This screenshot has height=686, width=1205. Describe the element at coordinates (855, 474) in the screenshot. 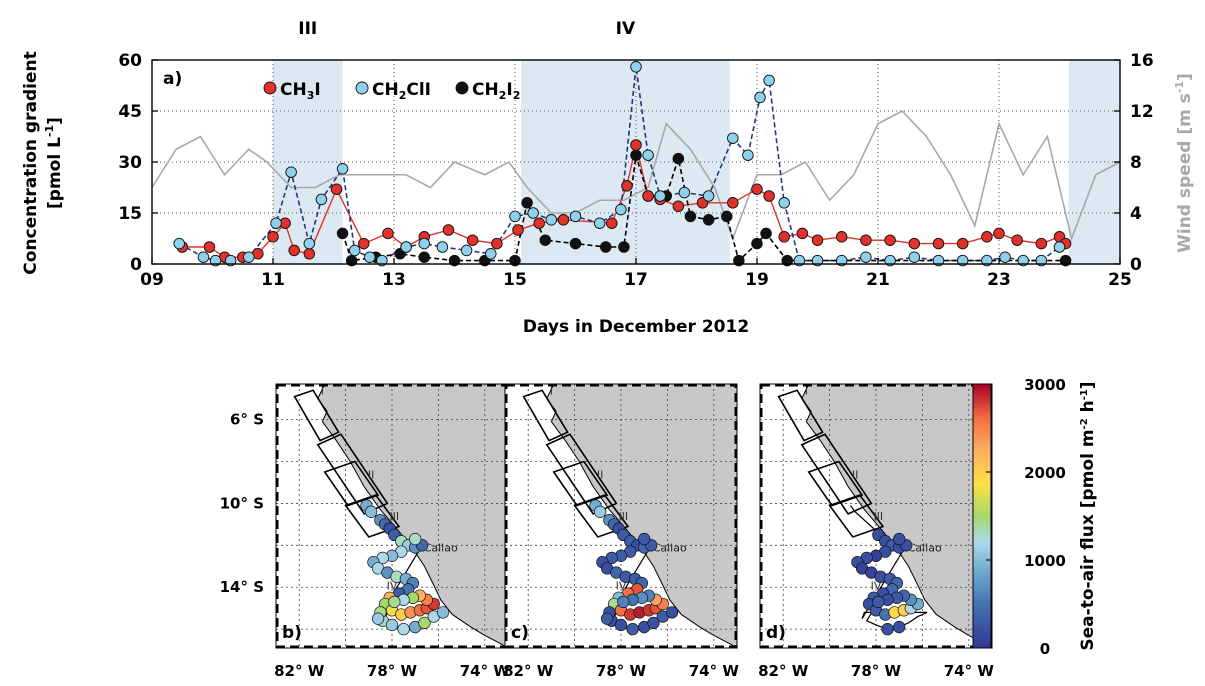

I see `region-label: II` at that location.